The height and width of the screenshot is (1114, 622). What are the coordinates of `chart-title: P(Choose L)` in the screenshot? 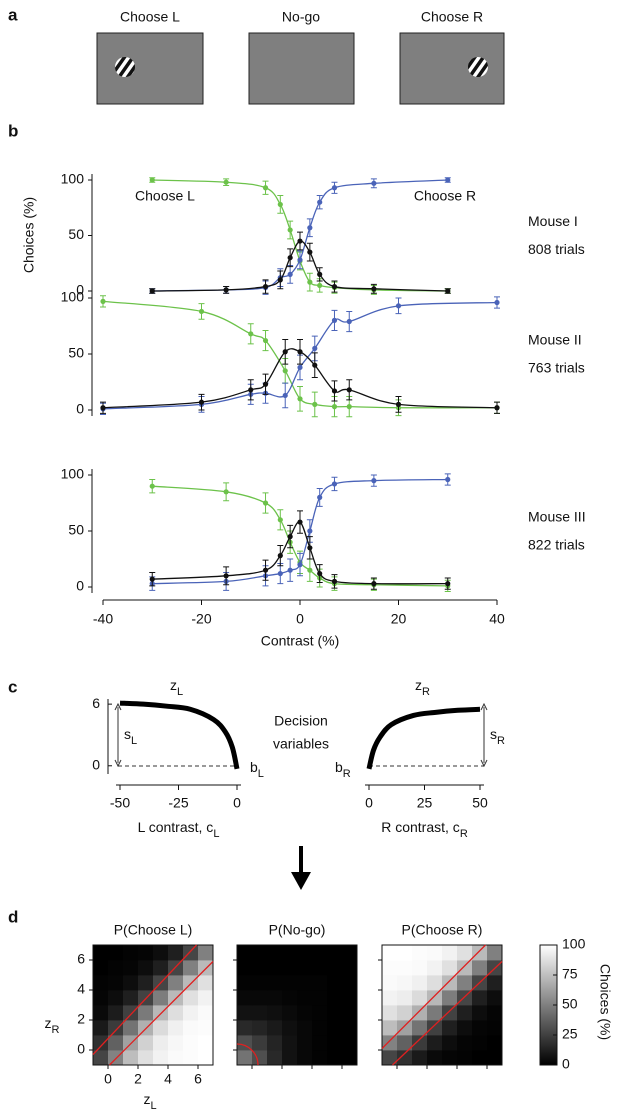 It's located at (153, 930).